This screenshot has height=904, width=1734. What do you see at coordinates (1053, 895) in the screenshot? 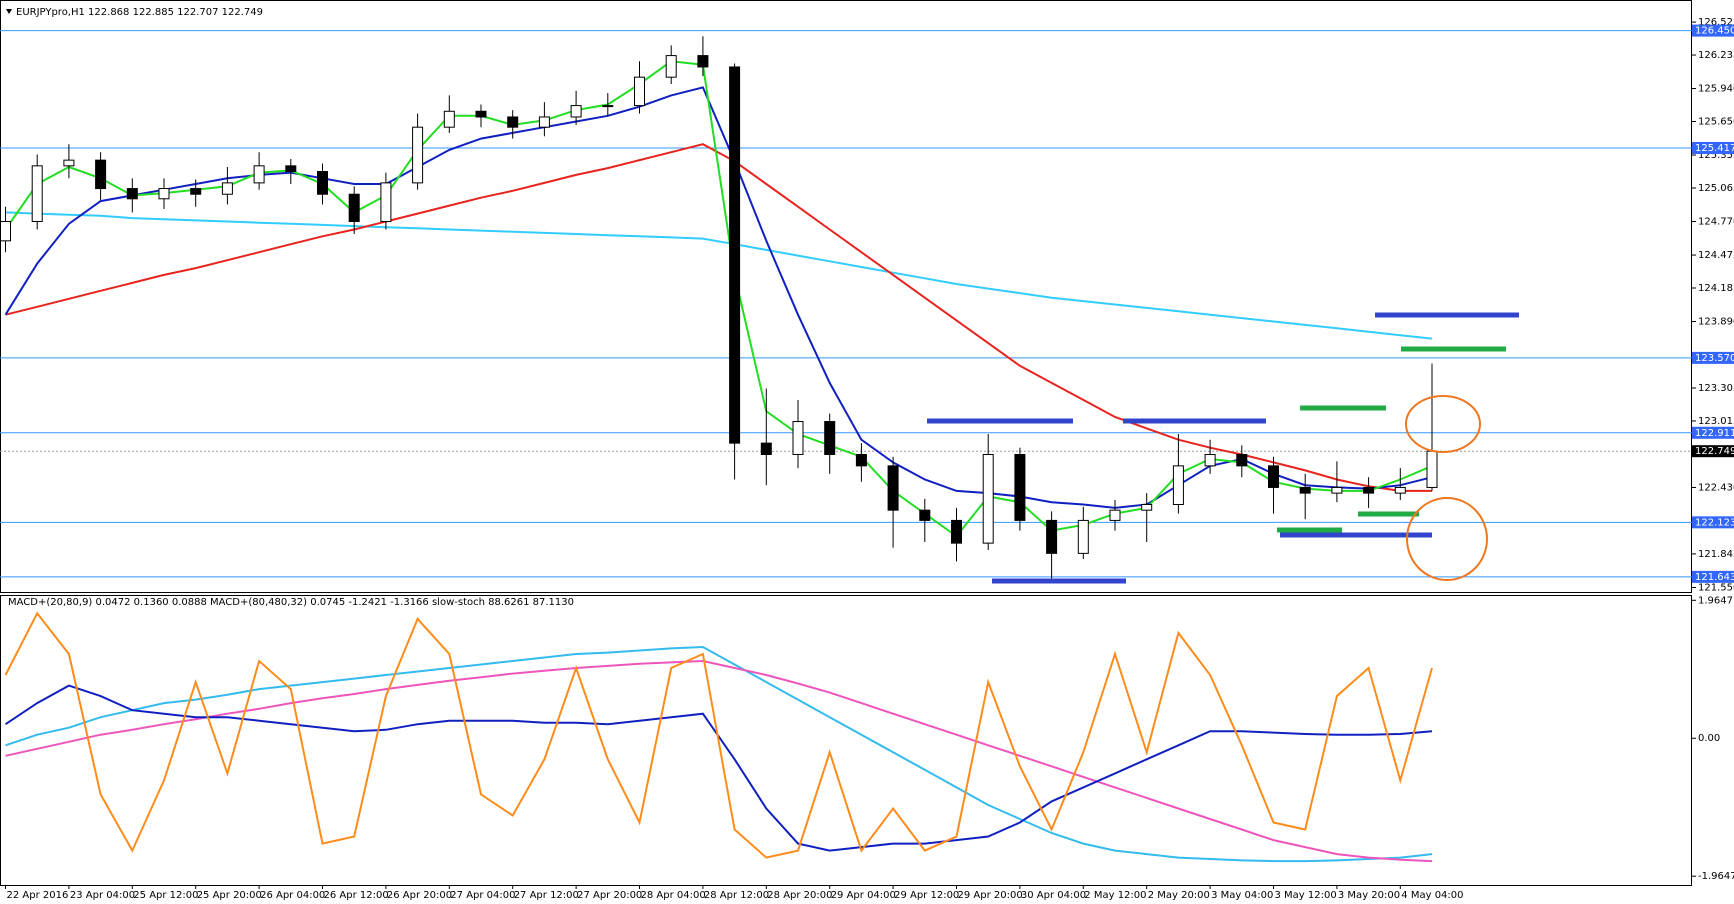
I see `x-tick-label: 30 Apr 04:00` at bounding box center [1053, 895].